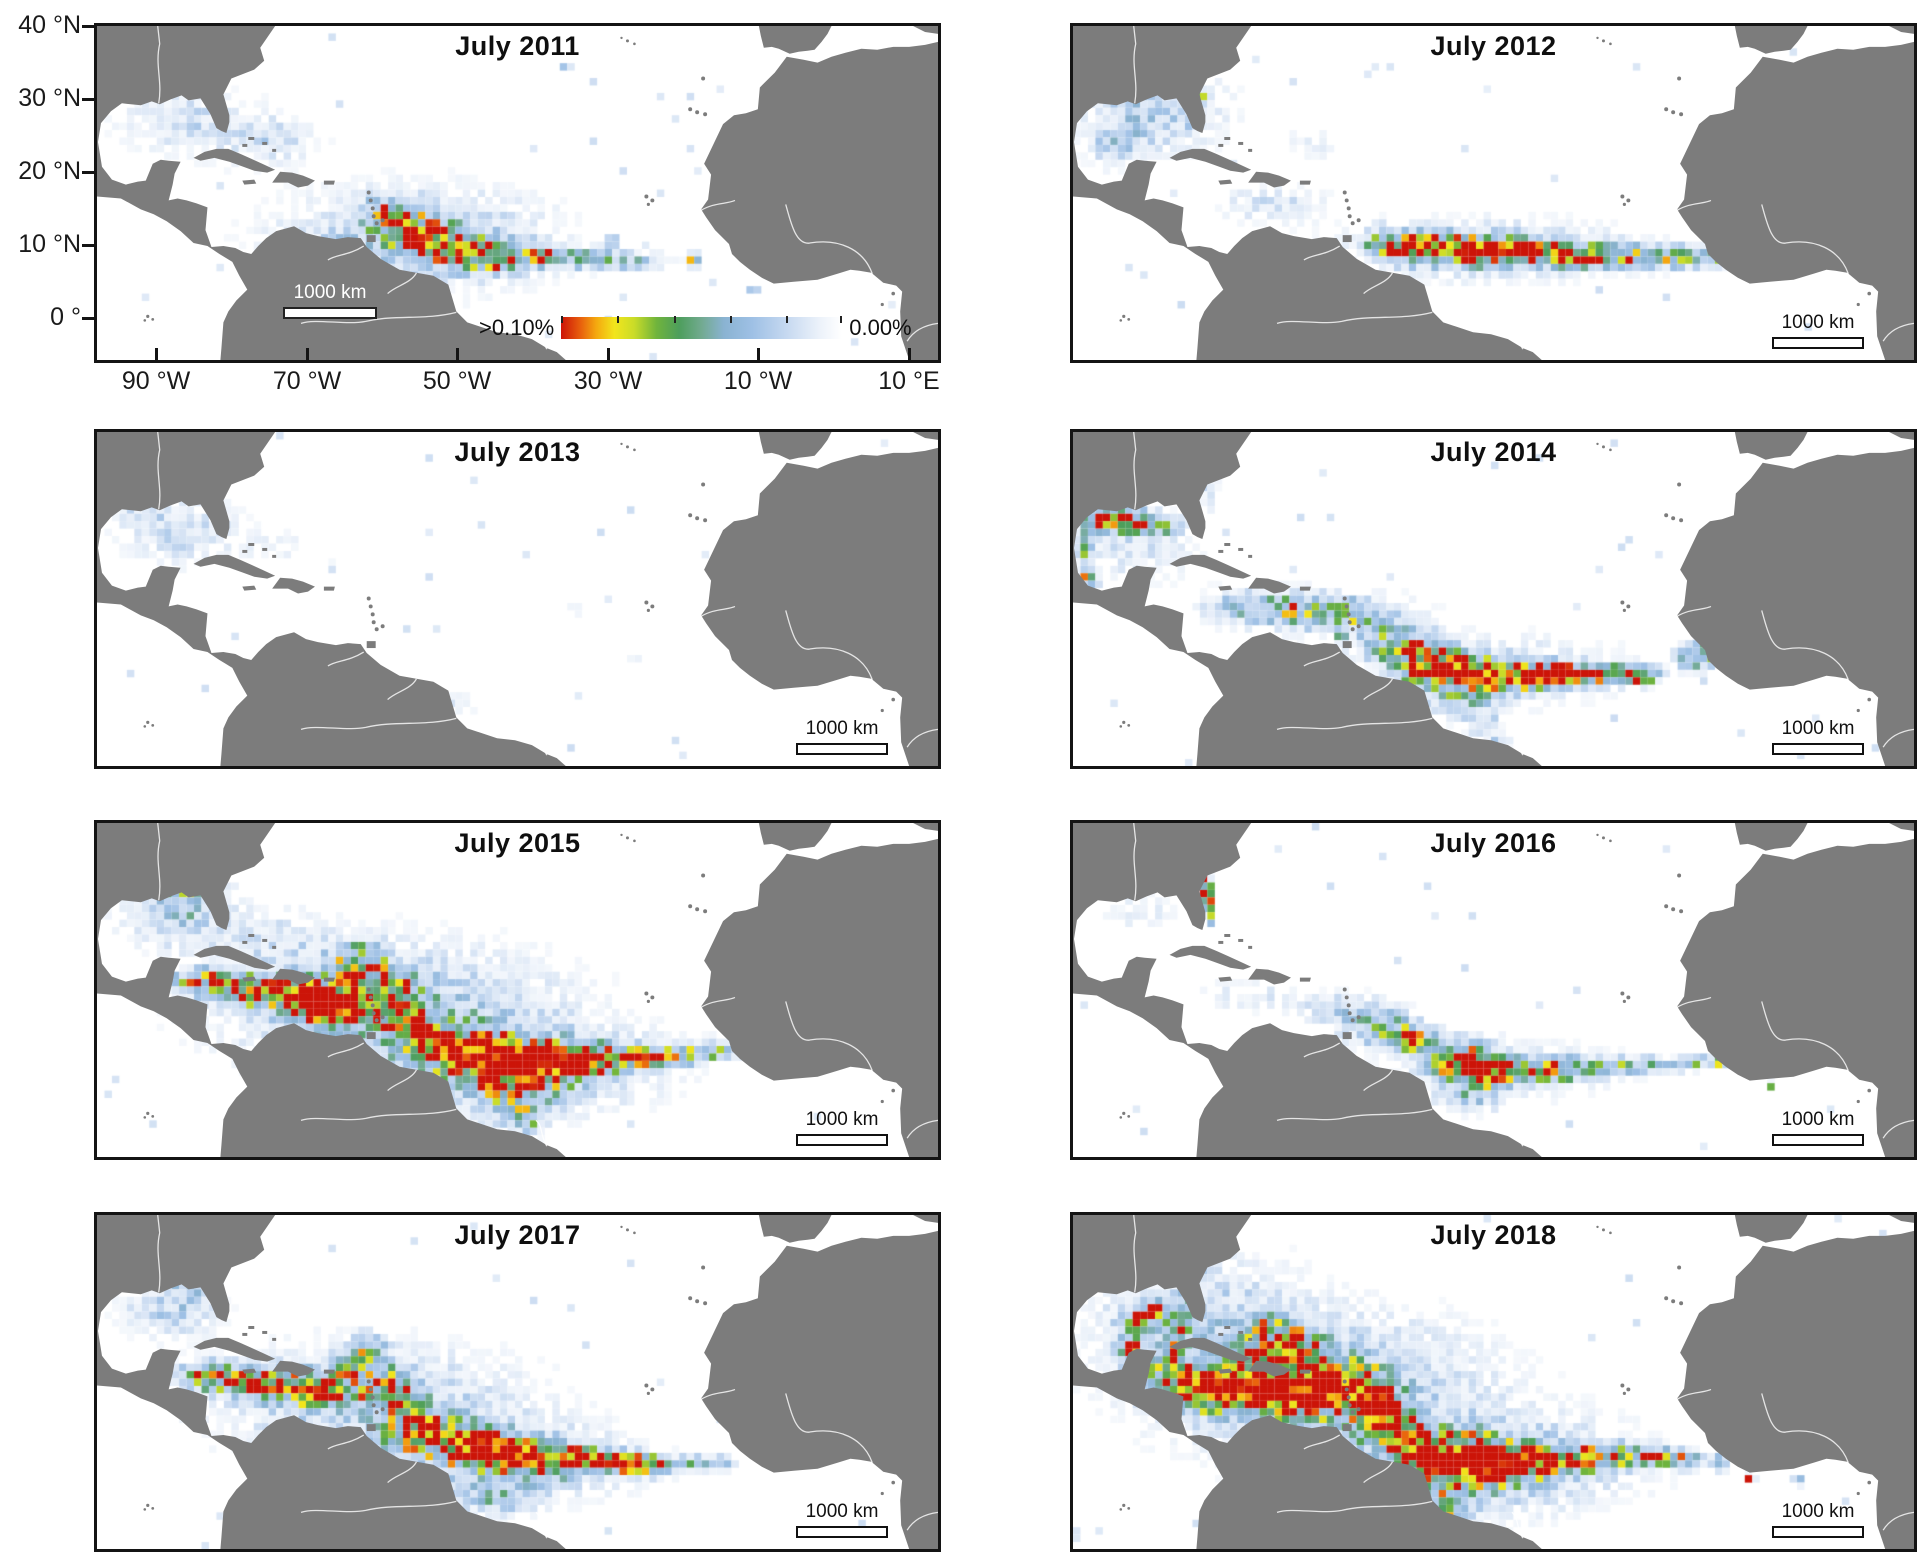 This screenshot has height=1555, width=1920. I want to click on lon-axis-label: 90 °W, so click(156, 381).